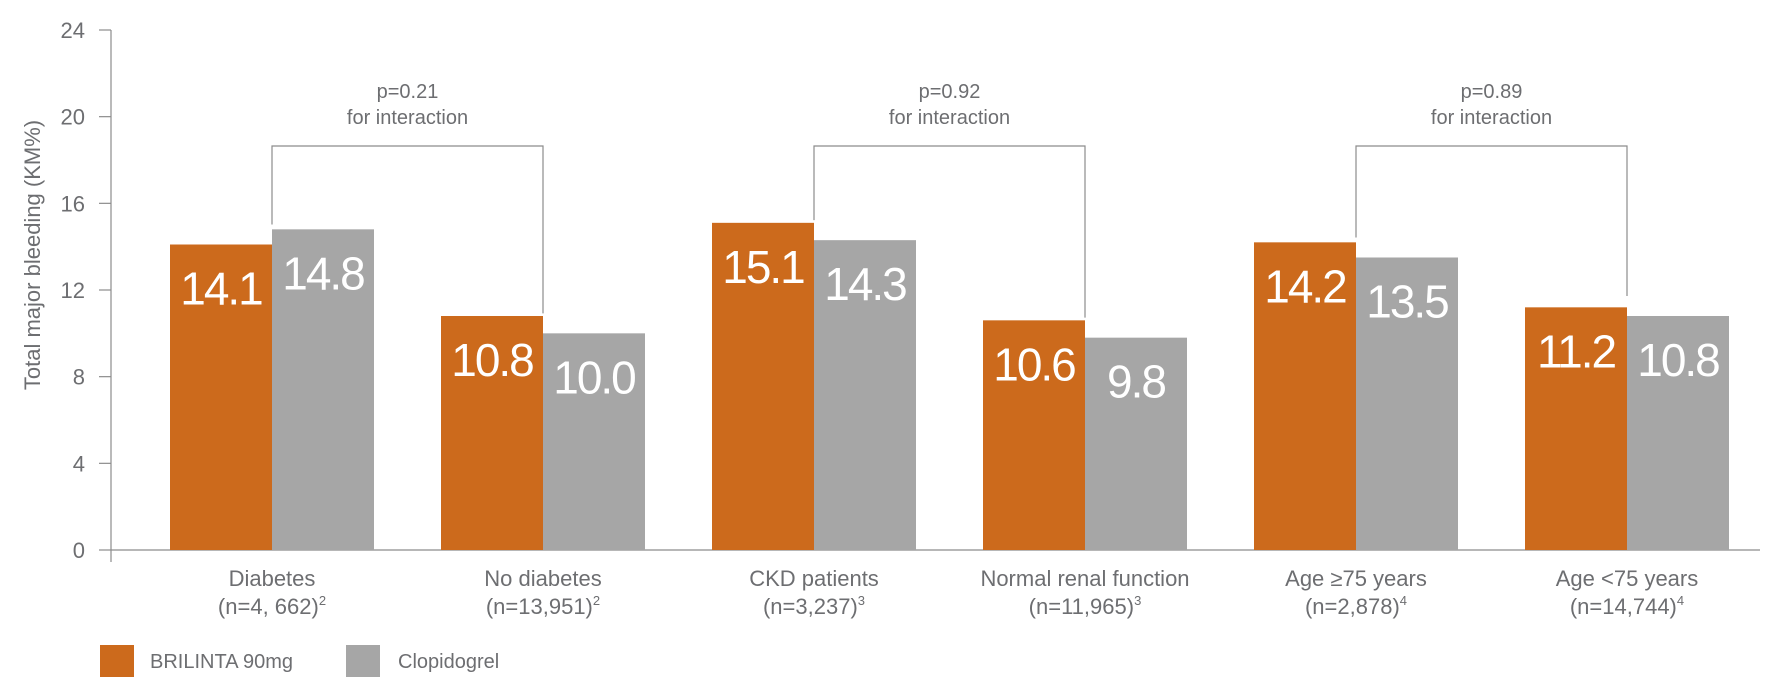 This screenshot has width=1776, height=677. I want to click on category-label: Diabetes, so click(272, 578).